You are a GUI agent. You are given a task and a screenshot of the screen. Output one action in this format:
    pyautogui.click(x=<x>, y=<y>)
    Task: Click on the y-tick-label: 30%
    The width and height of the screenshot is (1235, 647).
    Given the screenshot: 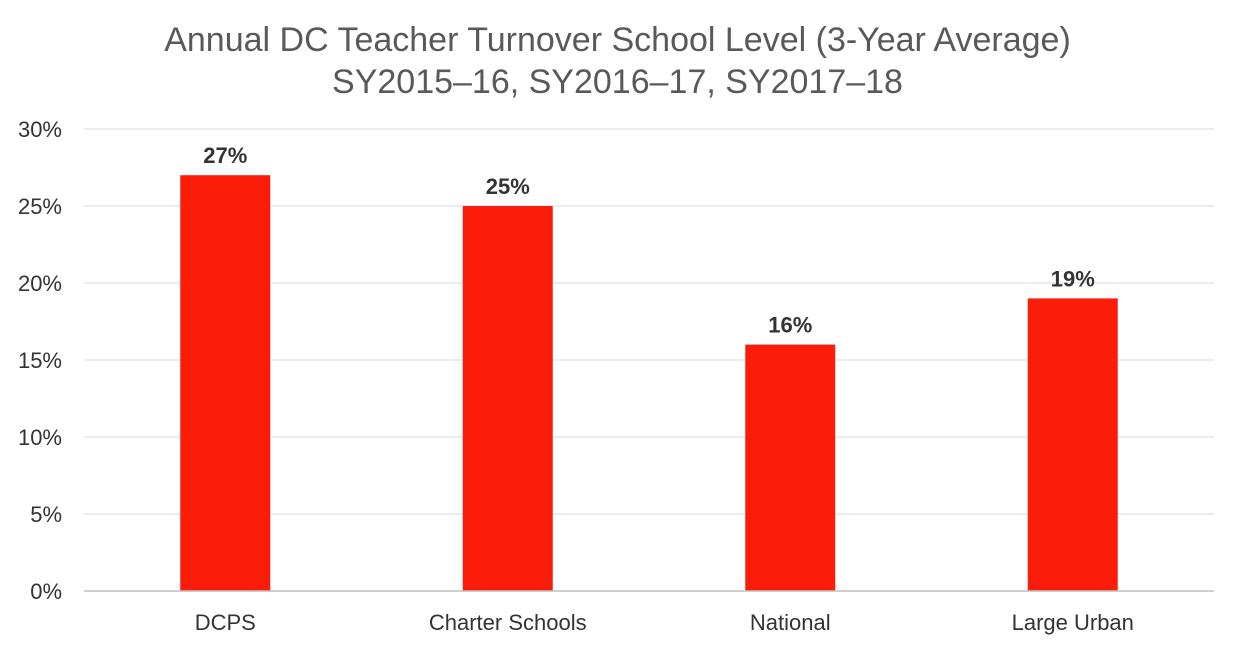 What is the action you would take?
    pyautogui.click(x=40, y=129)
    